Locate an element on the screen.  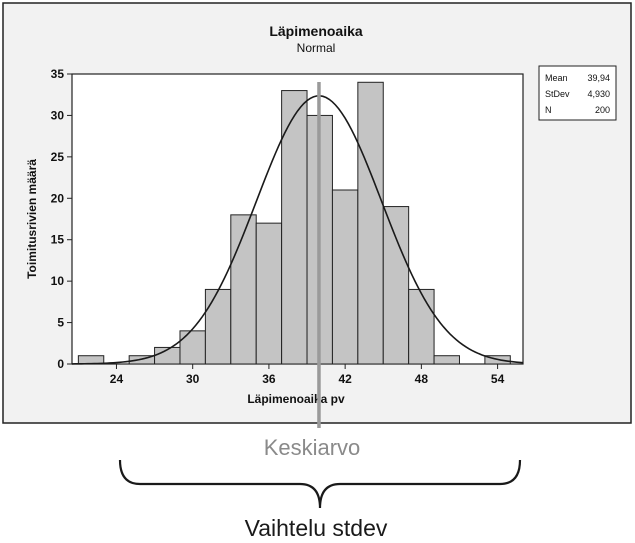
legend-stdev-label: StDev is located at coordinates (557, 94).